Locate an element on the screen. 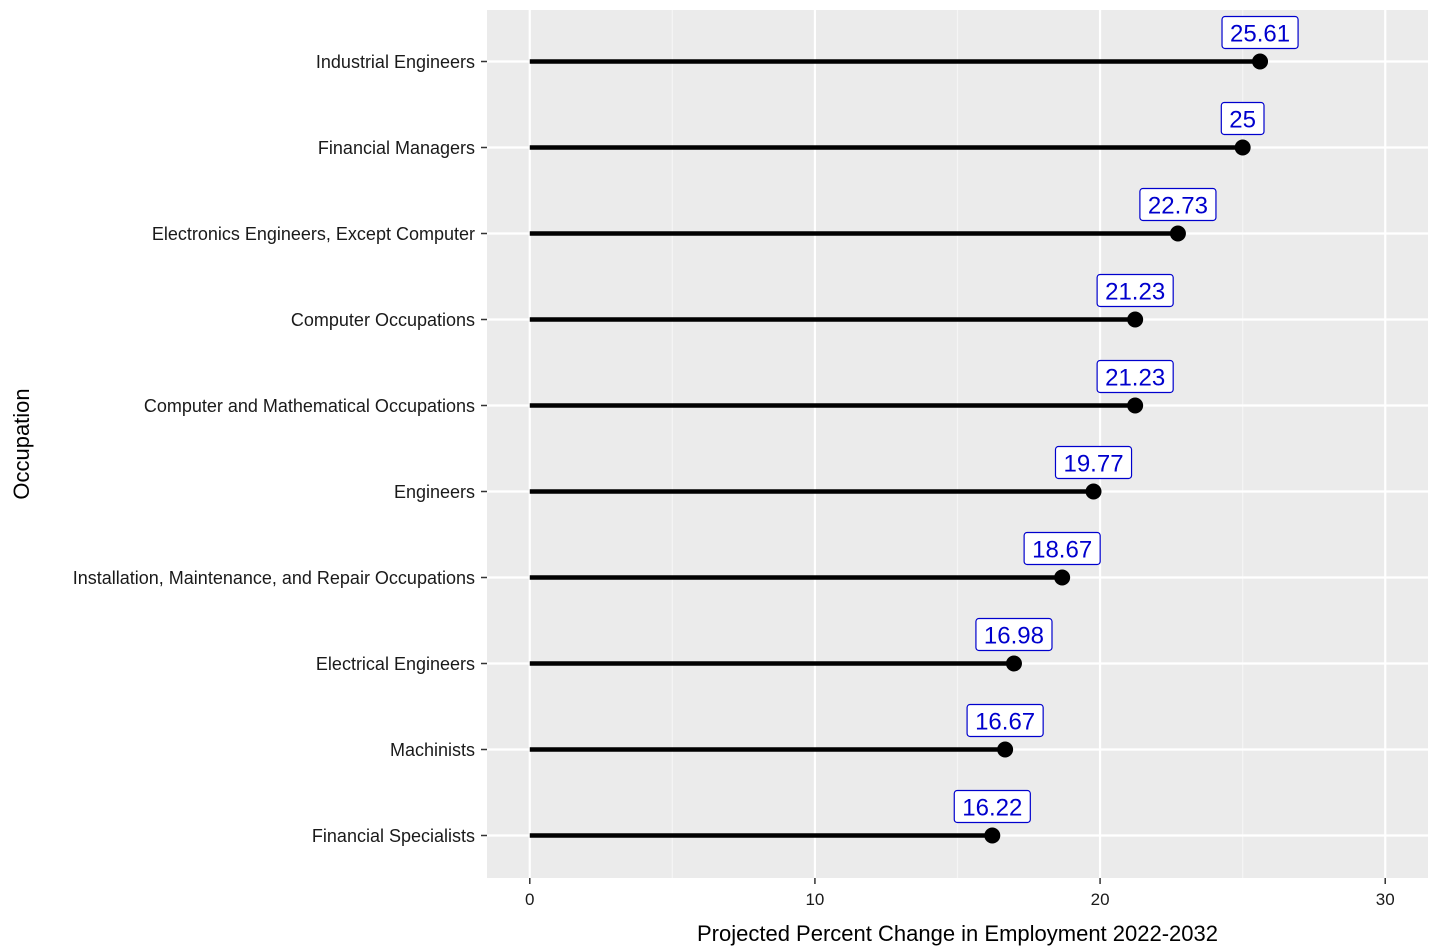 The height and width of the screenshot is (948, 1434). data-label-text: 16.67 is located at coordinates (1005, 722).